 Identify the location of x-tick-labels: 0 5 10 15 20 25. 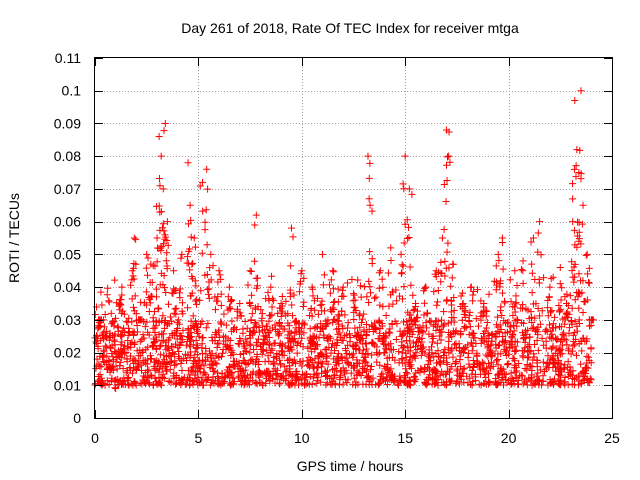
(355, 438).